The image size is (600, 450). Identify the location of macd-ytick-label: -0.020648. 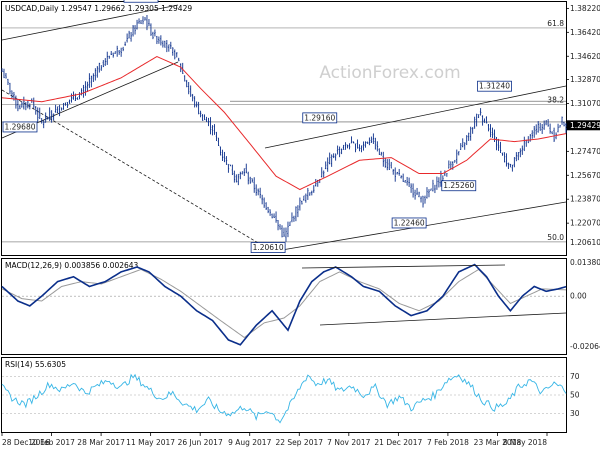
(585, 346).